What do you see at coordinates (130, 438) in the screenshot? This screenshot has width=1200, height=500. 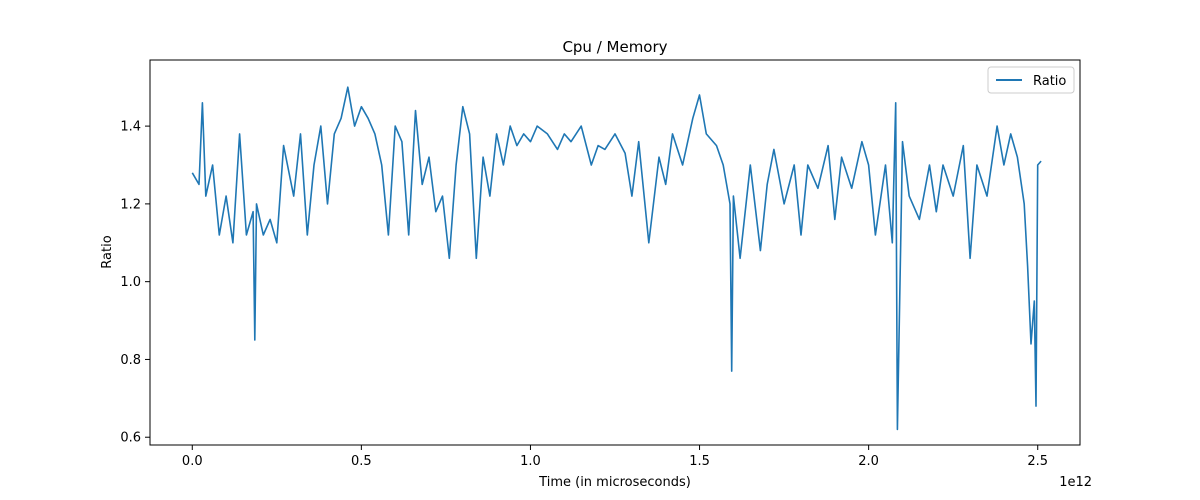 I see `y-tick-label: 0.6` at bounding box center [130, 438].